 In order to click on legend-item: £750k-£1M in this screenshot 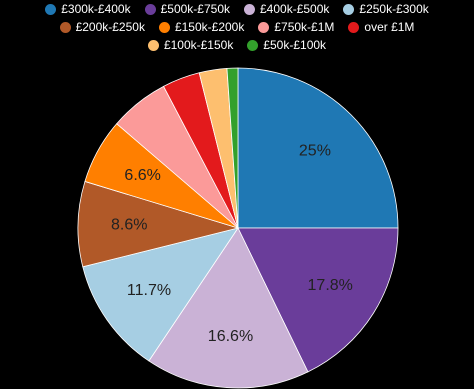, I will do `click(296, 27)`.